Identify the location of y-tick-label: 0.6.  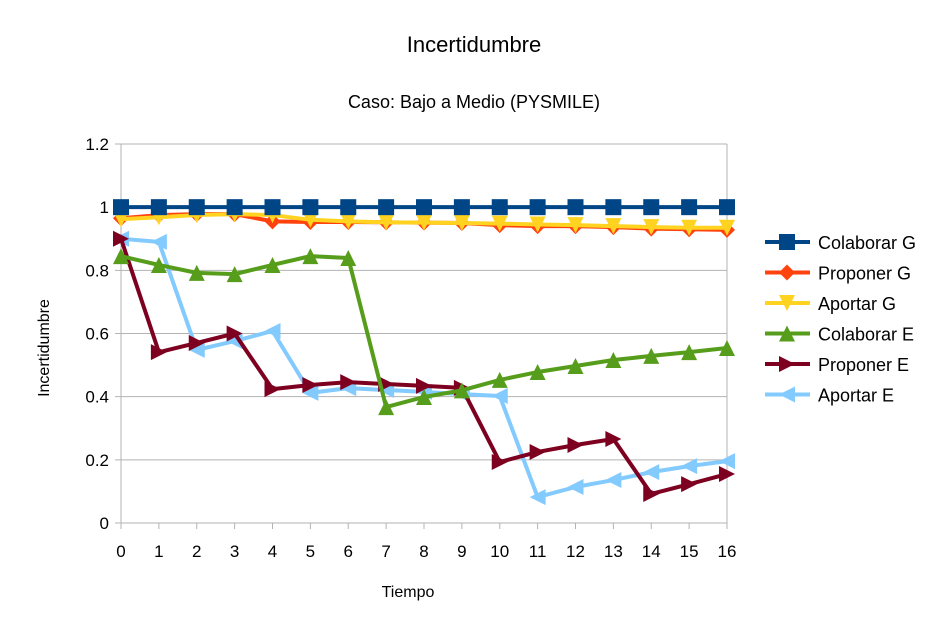
(97, 334).